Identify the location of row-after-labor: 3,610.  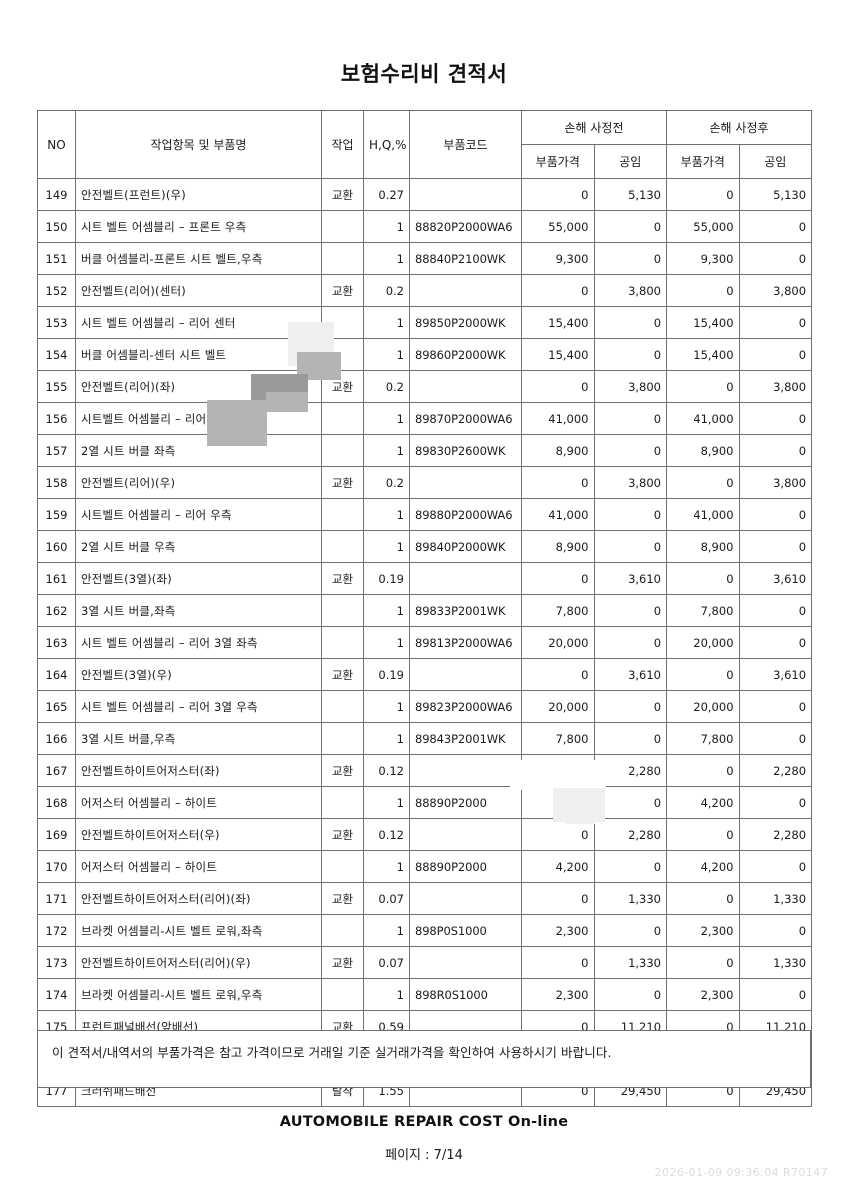
(775, 578).